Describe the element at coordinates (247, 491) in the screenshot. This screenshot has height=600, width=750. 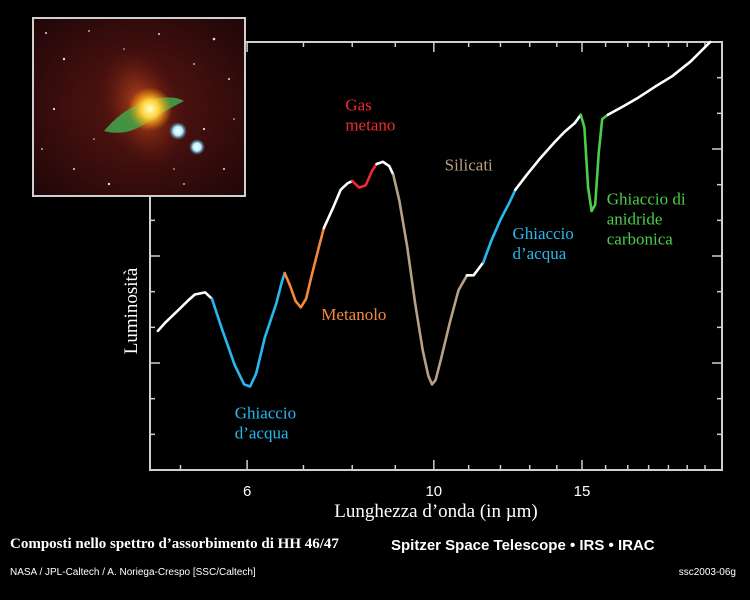
I see `x-tick-label: 6` at that location.